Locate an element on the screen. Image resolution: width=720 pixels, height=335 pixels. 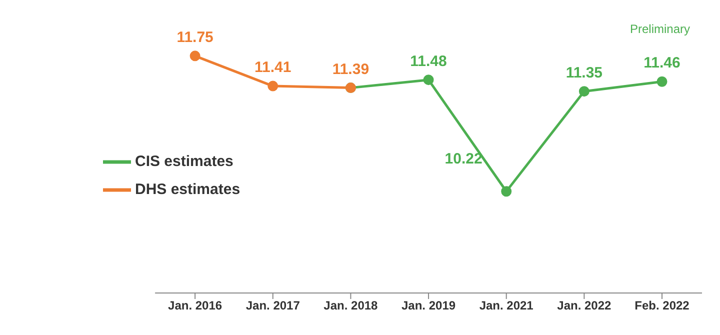
x-tick-label: Feb. 2022 is located at coordinates (662, 305).